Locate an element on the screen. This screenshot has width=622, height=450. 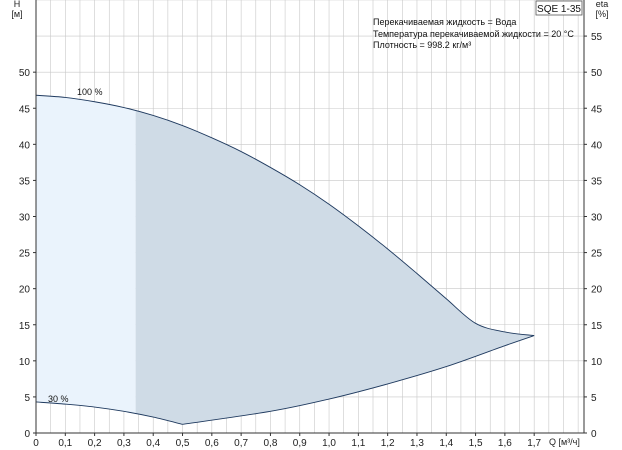
x-tick-label: 0,2 is located at coordinates (95, 443).